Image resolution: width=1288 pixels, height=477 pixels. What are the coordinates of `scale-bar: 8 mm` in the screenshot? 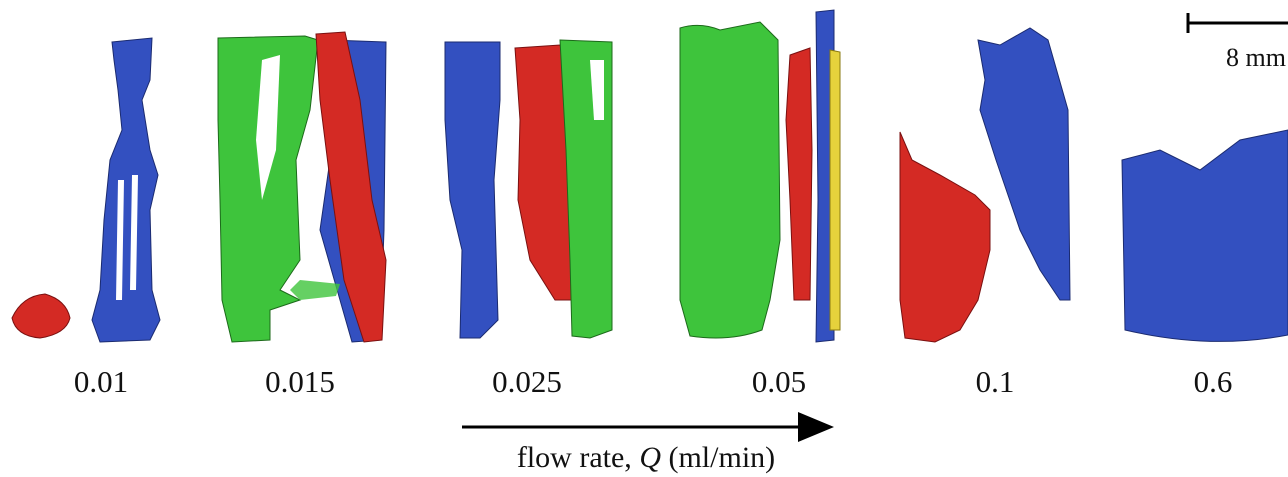 It's located at (1237, 42).